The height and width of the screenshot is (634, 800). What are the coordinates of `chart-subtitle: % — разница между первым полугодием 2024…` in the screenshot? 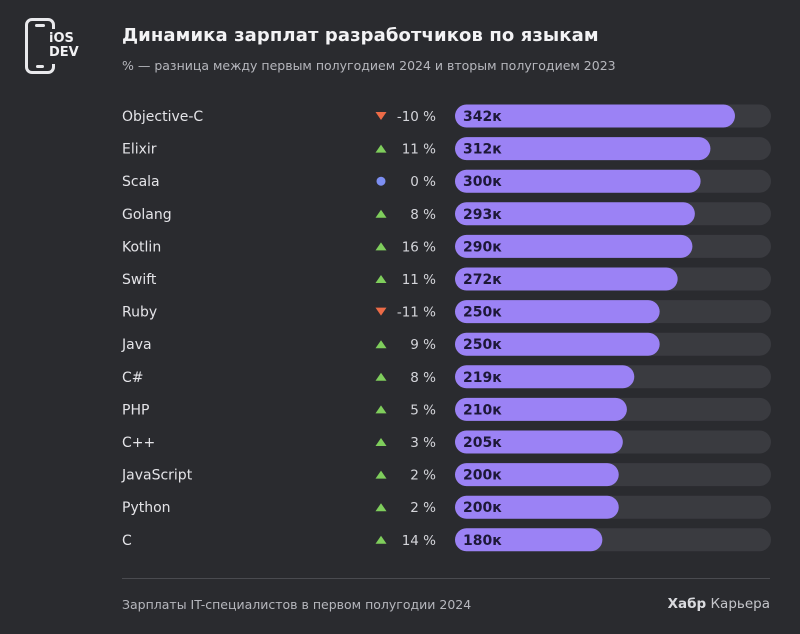 It's located at (369, 65).